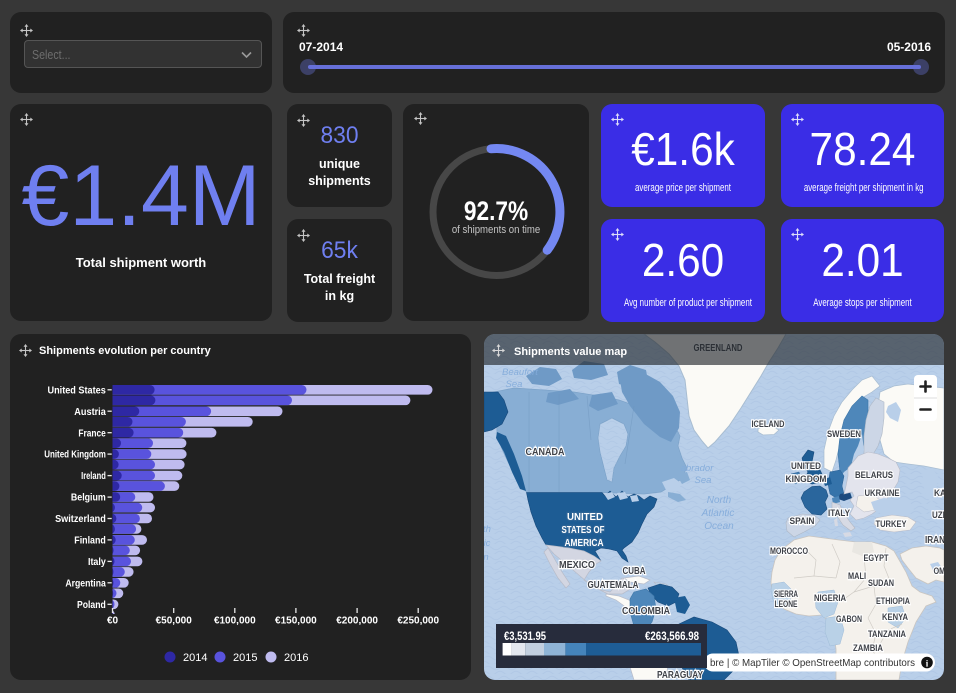  Describe the element at coordinates (634, 571) in the screenshot. I see `svg-text: CUBA` at that location.